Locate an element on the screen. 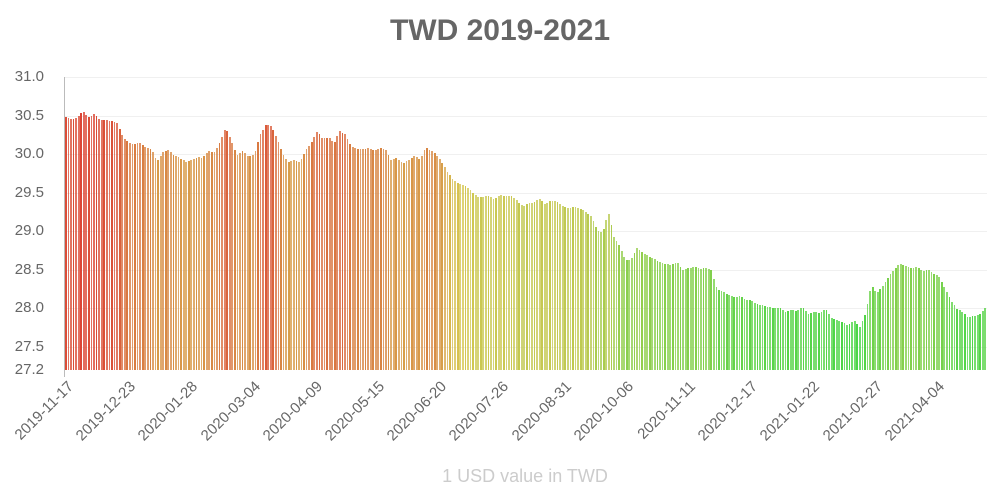  y-tick-label: 27.5 is located at coordinates (29, 346).